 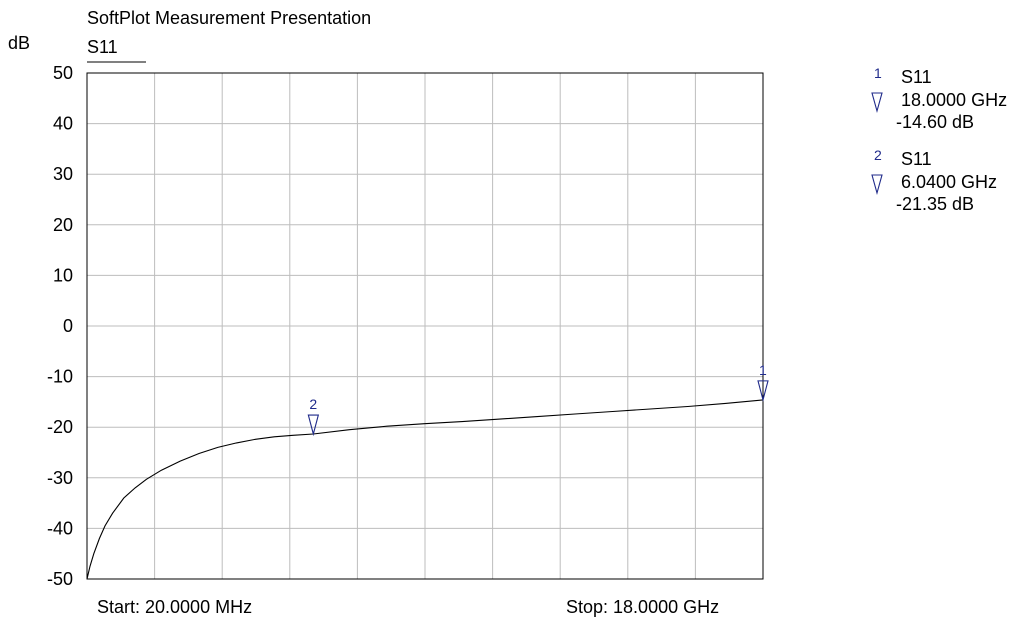 I want to click on y-tick-label: 50, so click(x=63, y=73).